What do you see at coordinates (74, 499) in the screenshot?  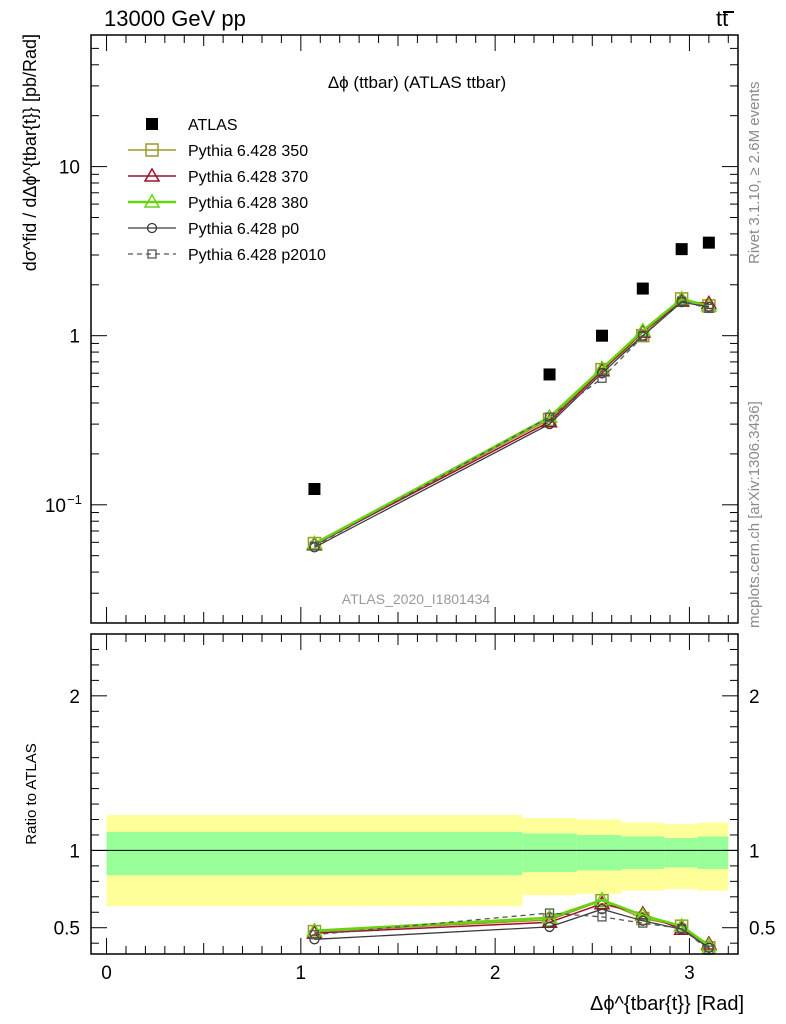 I see `main-y-tick-exponent: −1` at bounding box center [74, 499].